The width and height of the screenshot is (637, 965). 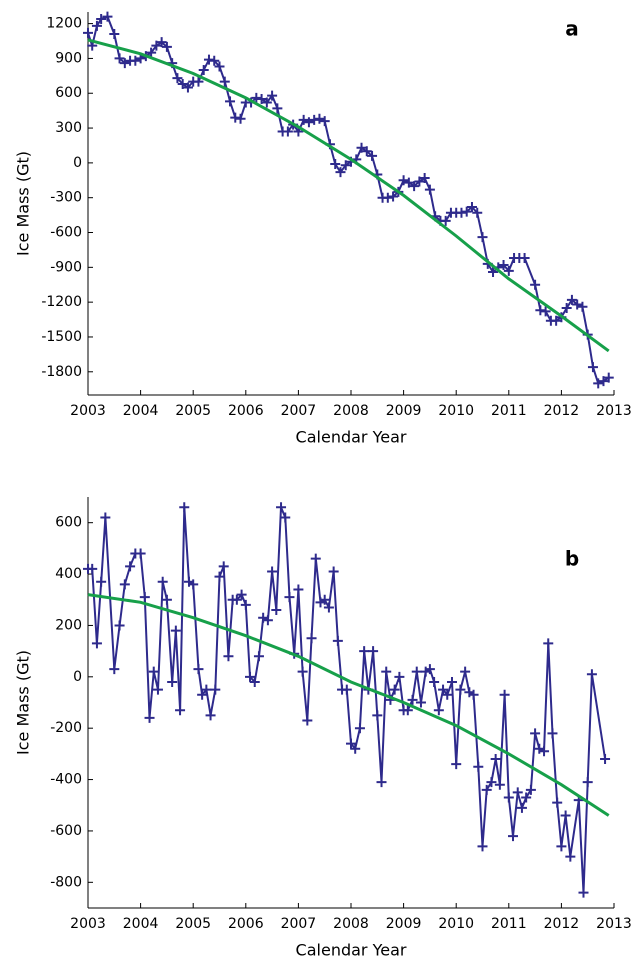 What do you see at coordinates (66, 233) in the screenshot?
I see `y-tick-label: -600` at bounding box center [66, 233].